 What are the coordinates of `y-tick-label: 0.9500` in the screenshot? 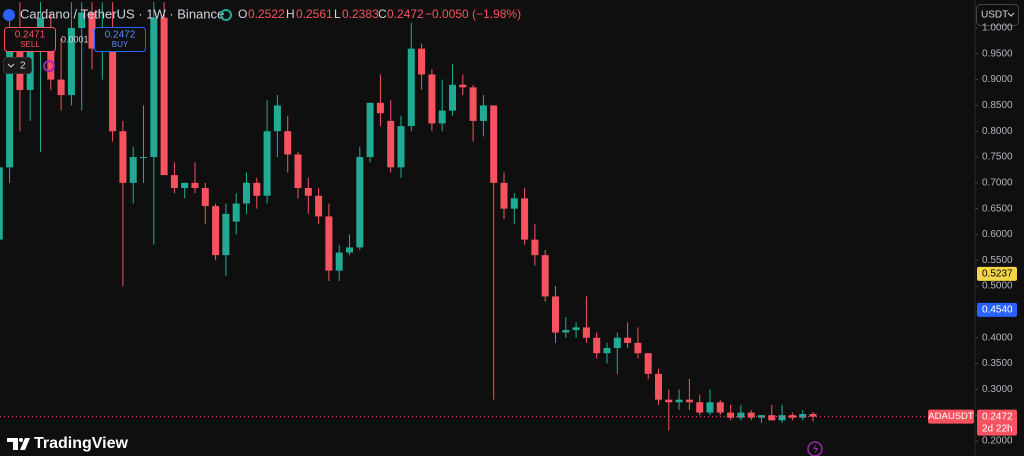 It's located at (997, 53).